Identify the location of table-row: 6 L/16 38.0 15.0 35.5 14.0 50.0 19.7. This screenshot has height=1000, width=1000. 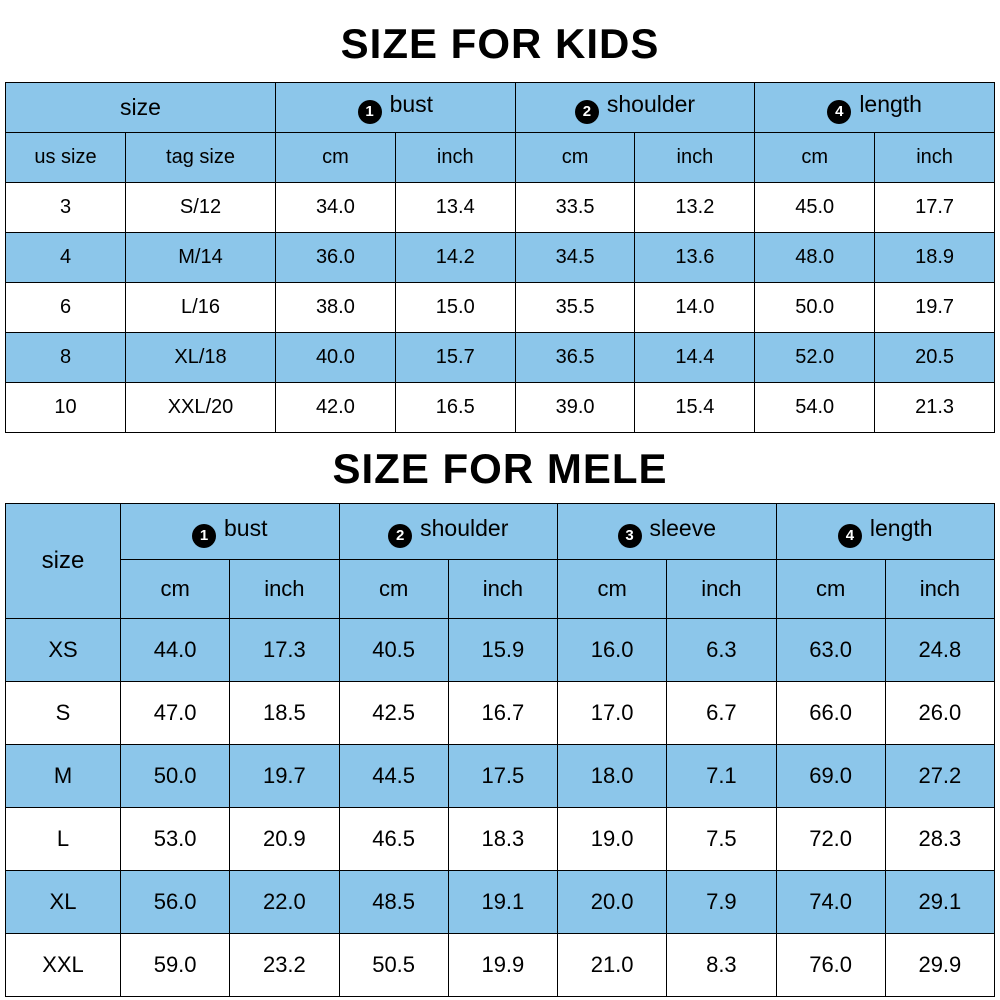
(500, 307).